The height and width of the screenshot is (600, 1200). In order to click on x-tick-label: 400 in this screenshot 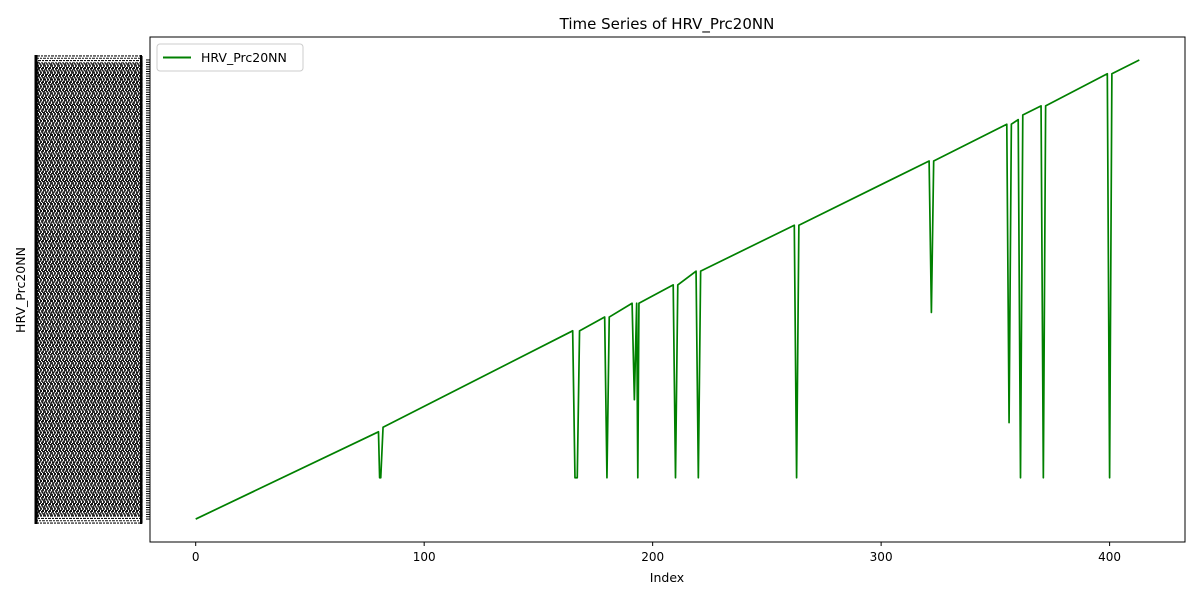, I will do `click(1109, 557)`.